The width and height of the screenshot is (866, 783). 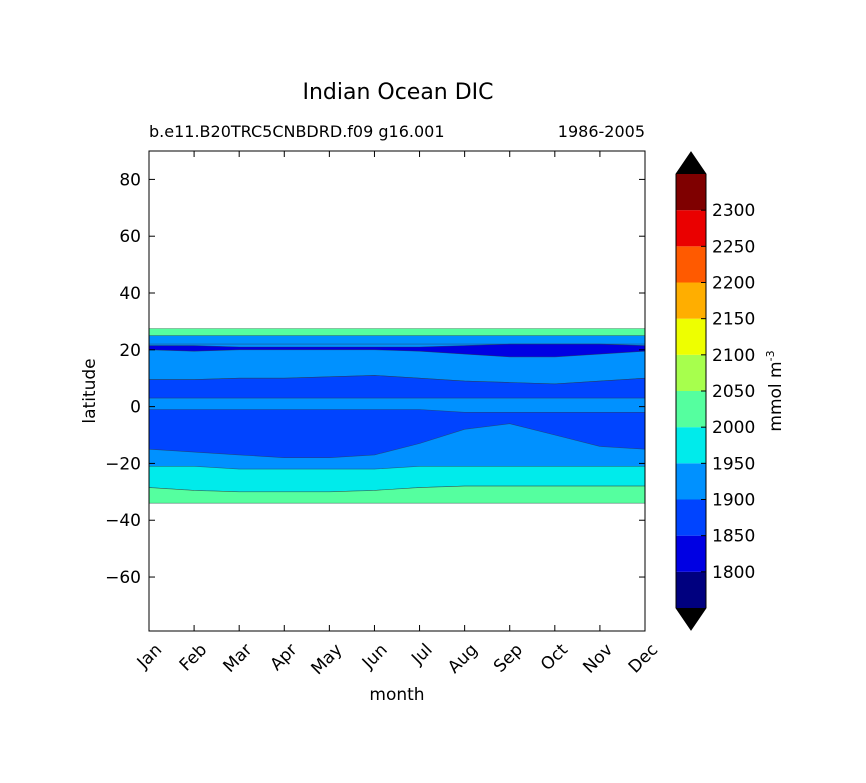 I want to click on colorbar-label: mmol m-3, so click(x=775, y=390).